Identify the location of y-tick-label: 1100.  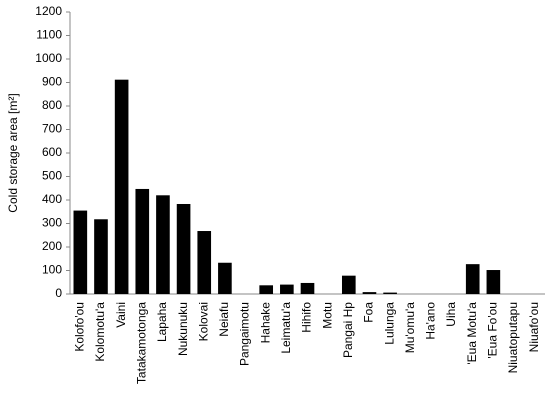
(49, 35).